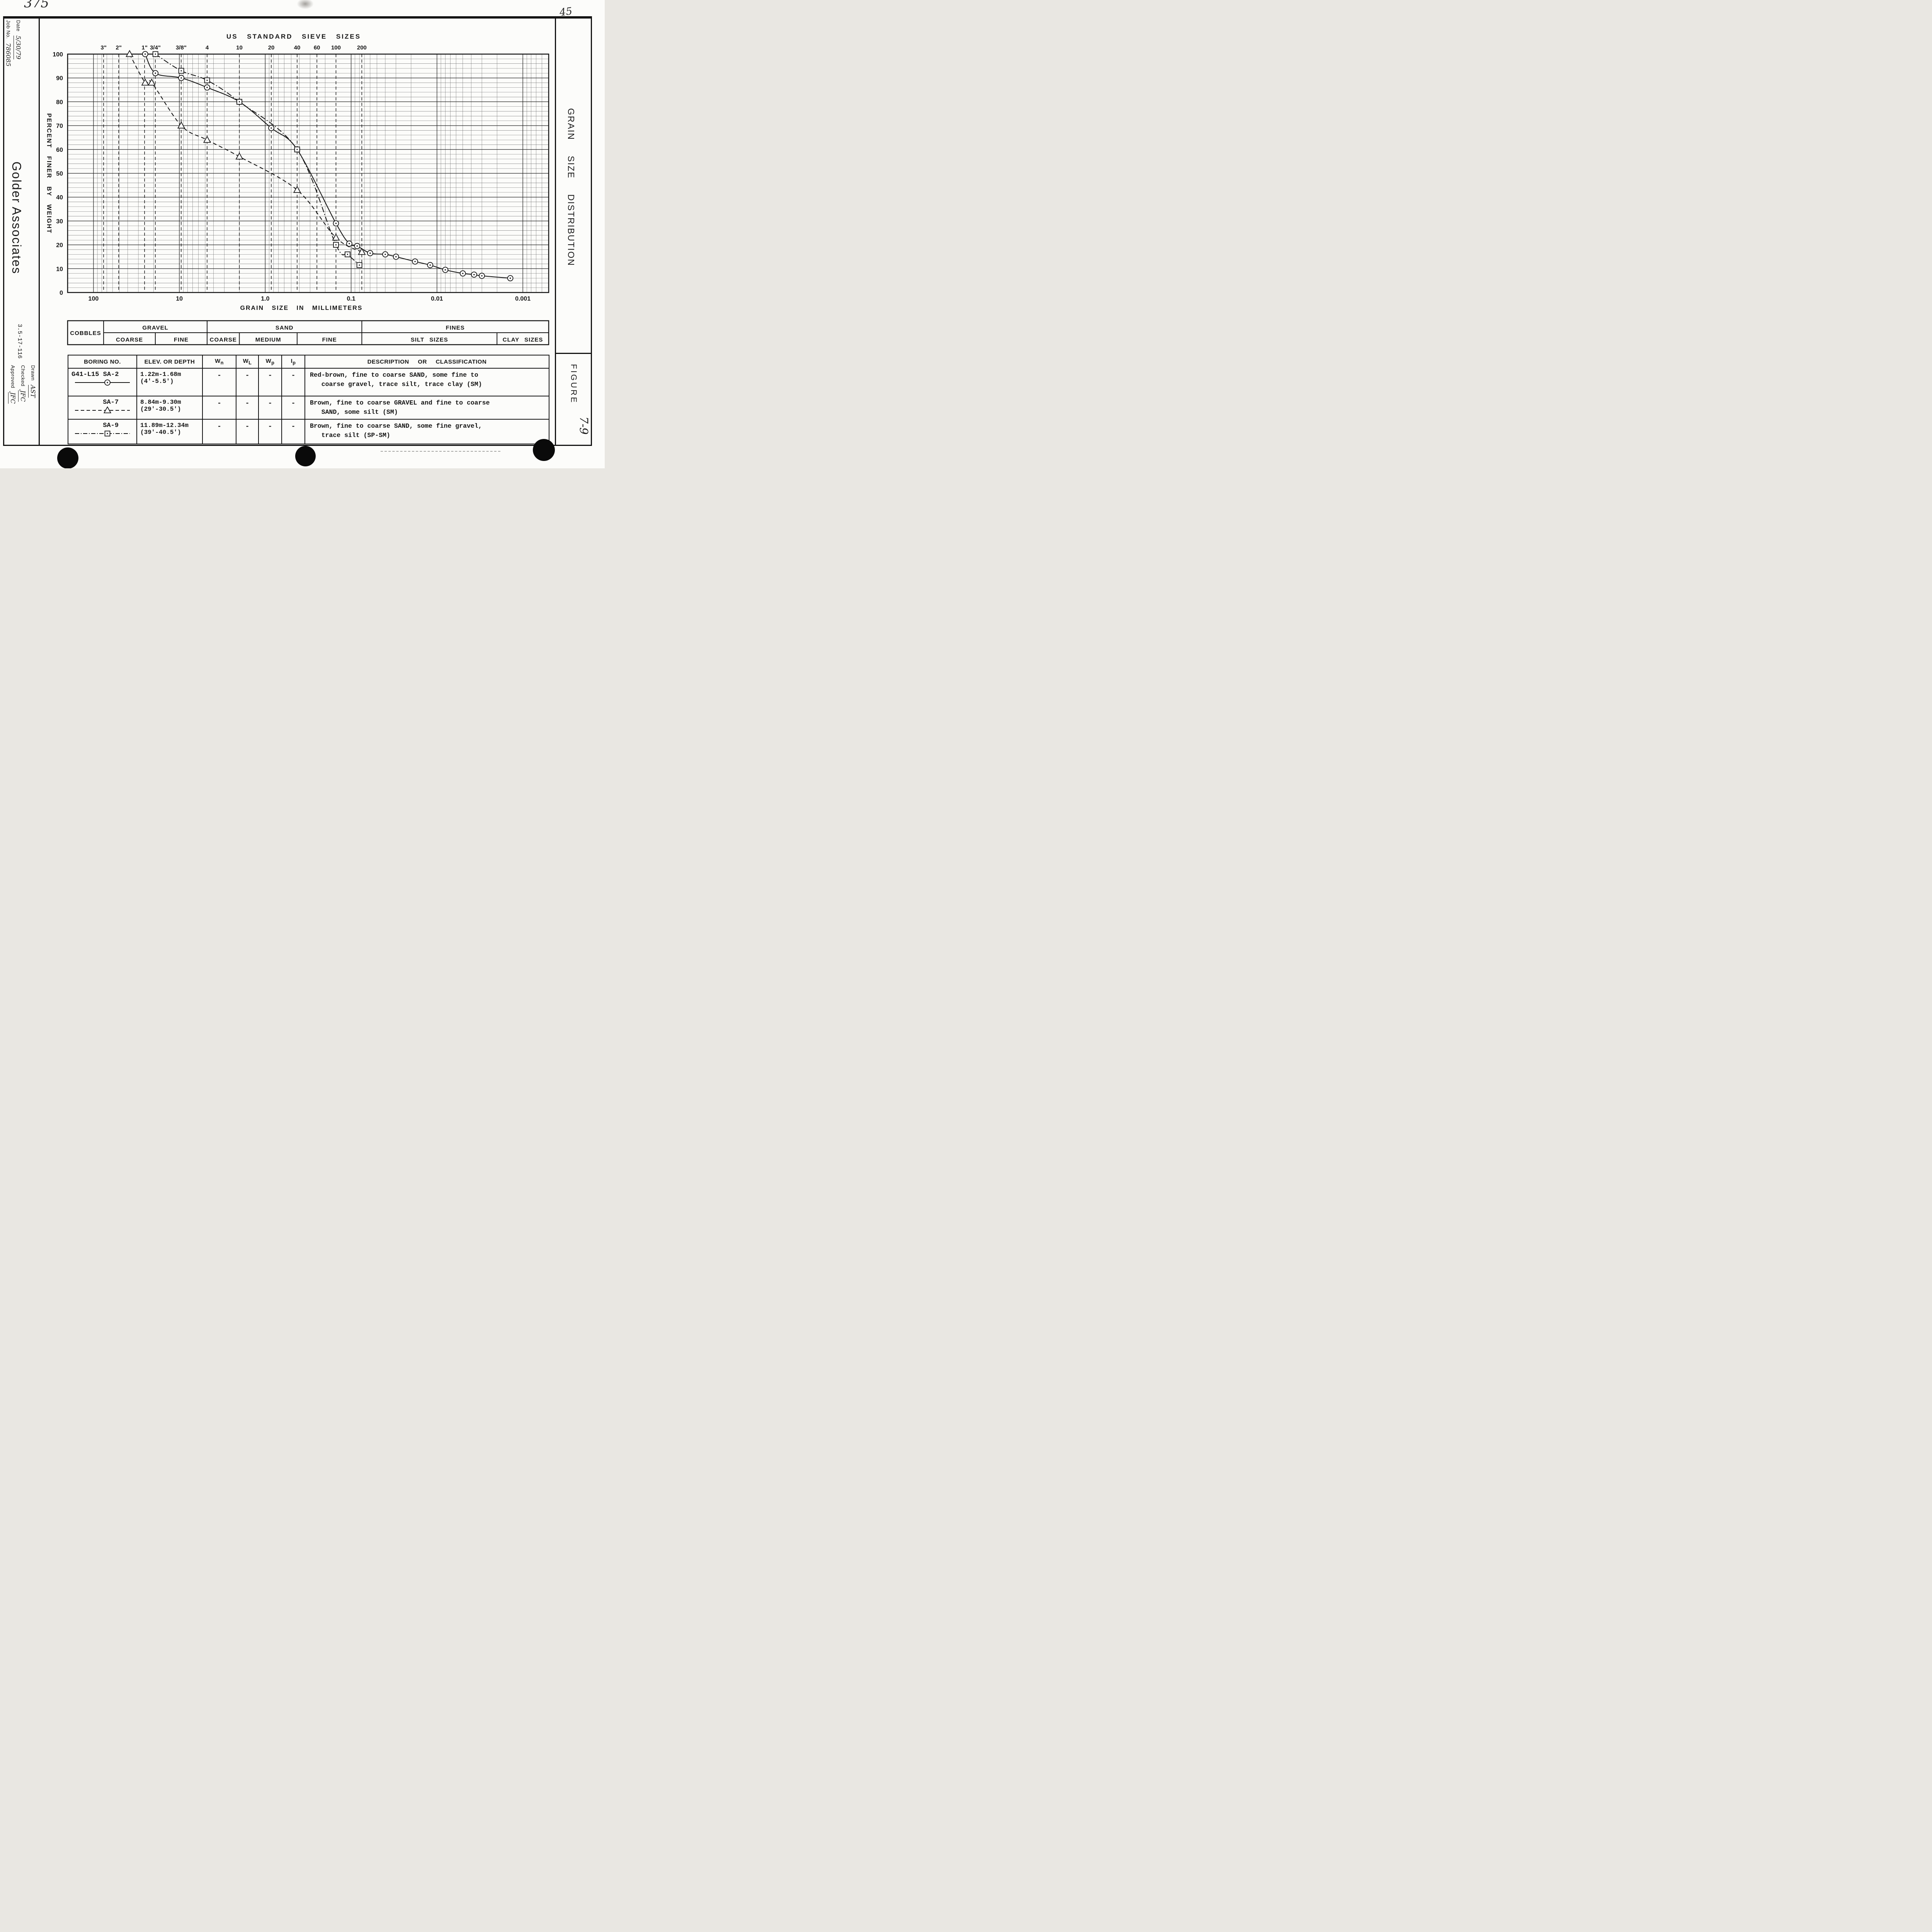  I want to click on job-no-field: Job No. 786085, so click(8, 43).